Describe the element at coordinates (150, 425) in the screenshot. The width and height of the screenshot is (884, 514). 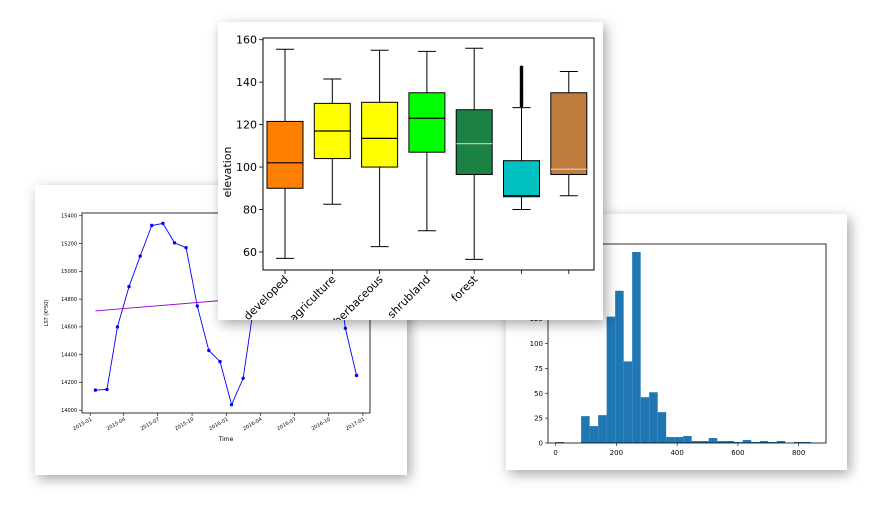
I see `x-tick-label: 2015-07` at that location.